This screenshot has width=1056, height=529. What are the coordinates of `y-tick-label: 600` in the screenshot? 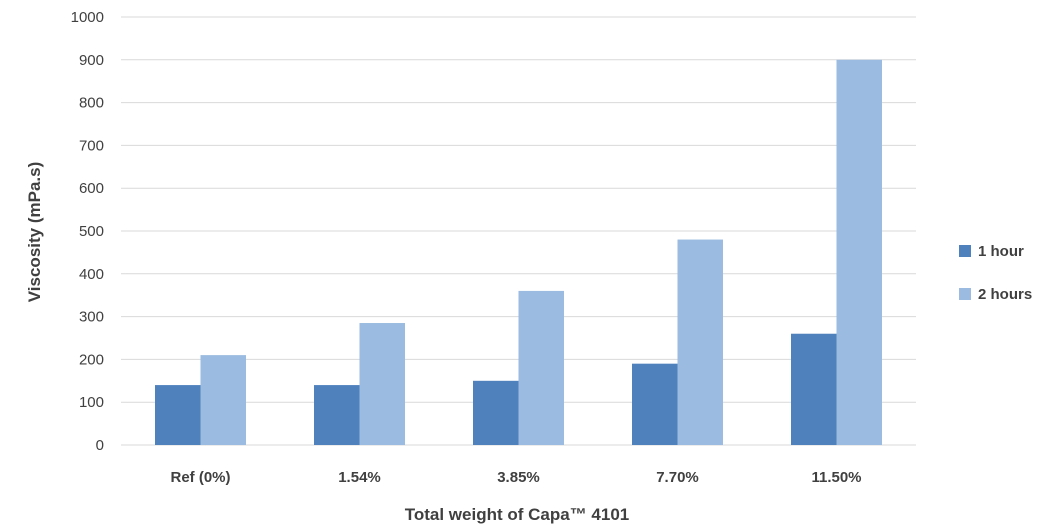 It's located at (91, 188).